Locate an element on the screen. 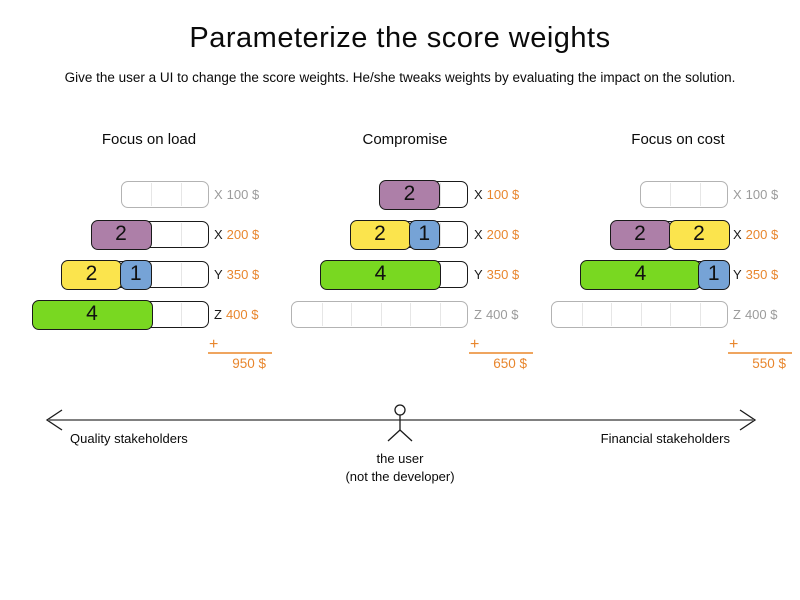 This screenshot has width=800, height=600. panel-title: Focus on cost is located at coordinates (678, 139).